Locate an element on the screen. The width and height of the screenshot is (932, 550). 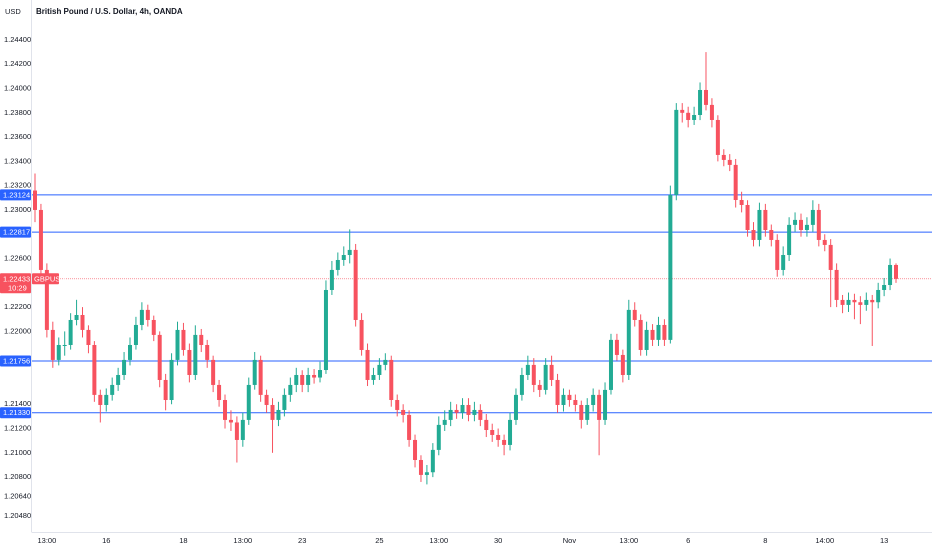
y-tick-label: 1.24400 is located at coordinates (17, 39).